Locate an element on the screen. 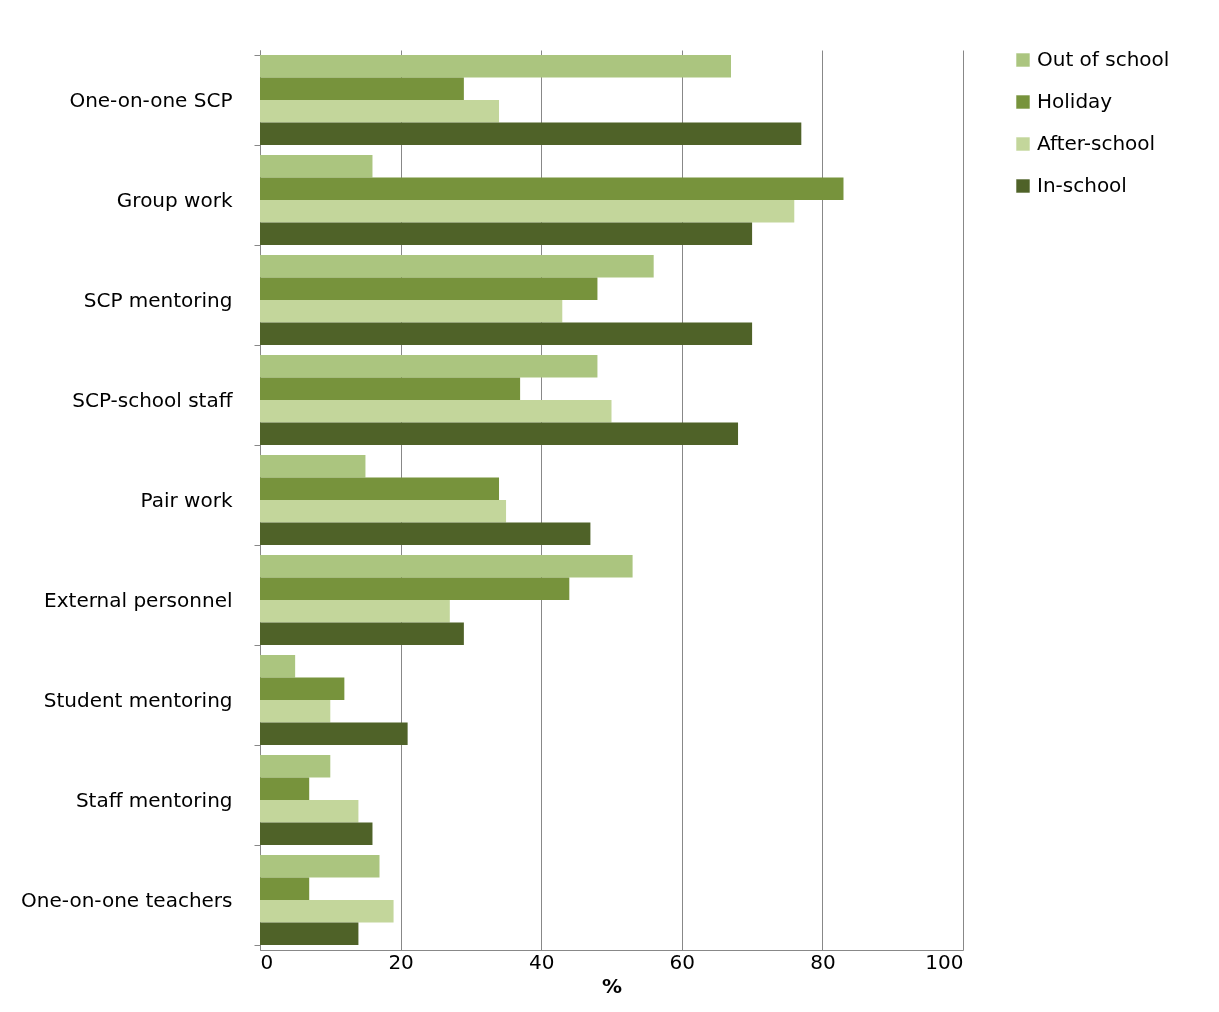 Image resolution: width=1219 pixels, height=1012 pixels. legend-label: Out of school is located at coordinates (1103, 59).